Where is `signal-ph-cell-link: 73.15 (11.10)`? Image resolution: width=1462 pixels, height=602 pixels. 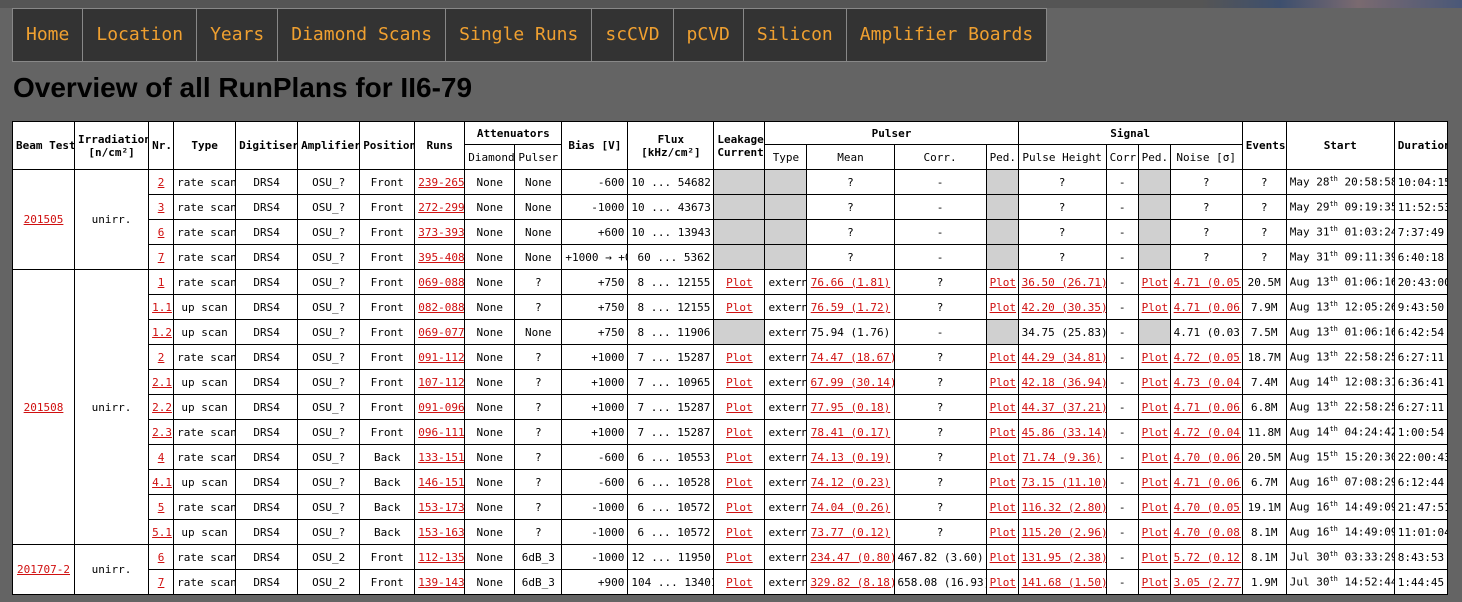
signal-ph-cell-link: 73.15 (11.10) is located at coordinates (1064, 482).